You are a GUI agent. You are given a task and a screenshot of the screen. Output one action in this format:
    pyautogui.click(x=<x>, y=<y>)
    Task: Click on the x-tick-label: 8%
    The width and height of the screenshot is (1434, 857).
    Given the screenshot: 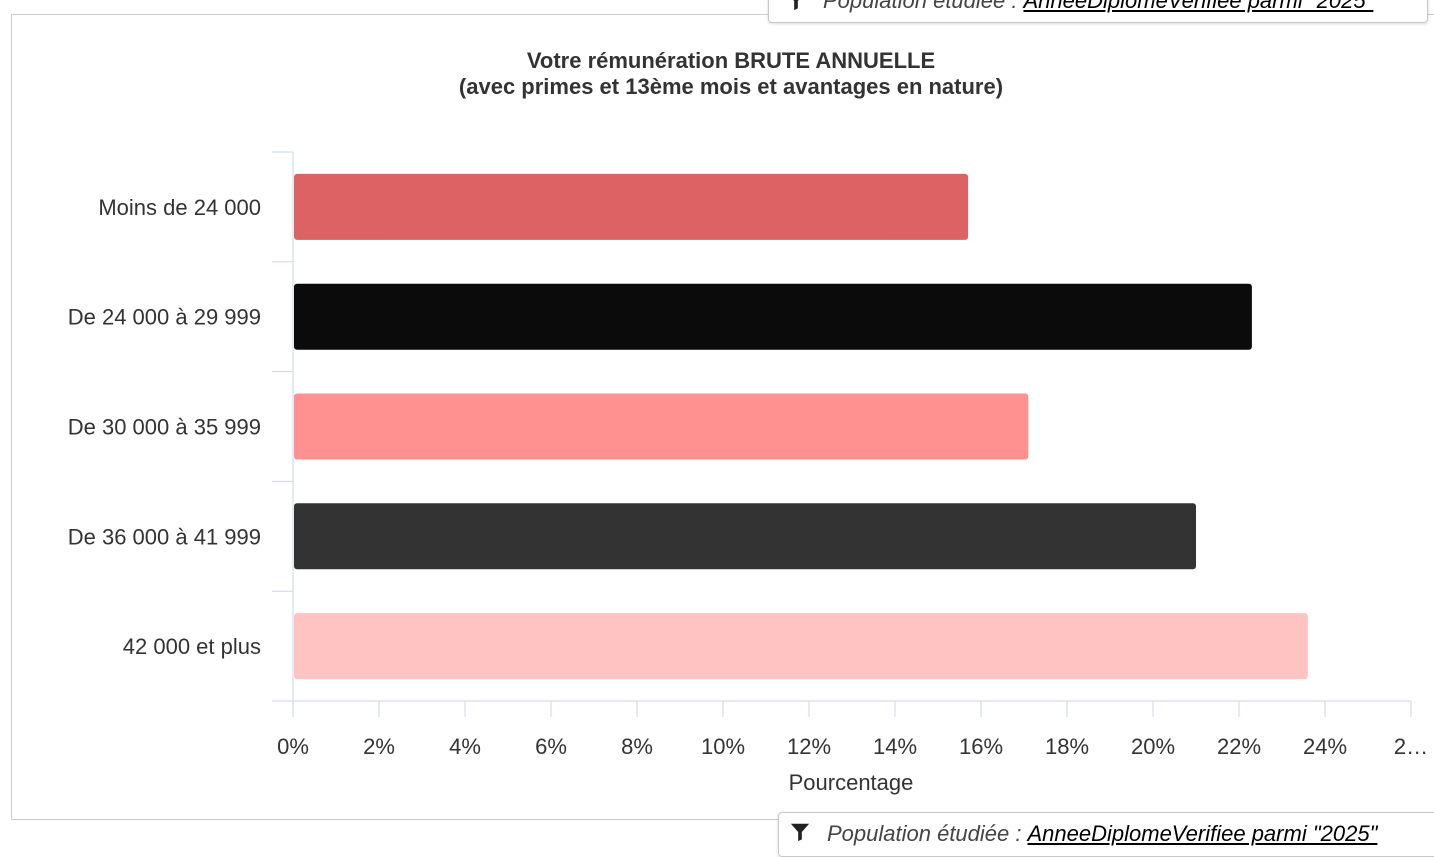 What is the action you would take?
    pyautogui.click(x=637, y=746)
    